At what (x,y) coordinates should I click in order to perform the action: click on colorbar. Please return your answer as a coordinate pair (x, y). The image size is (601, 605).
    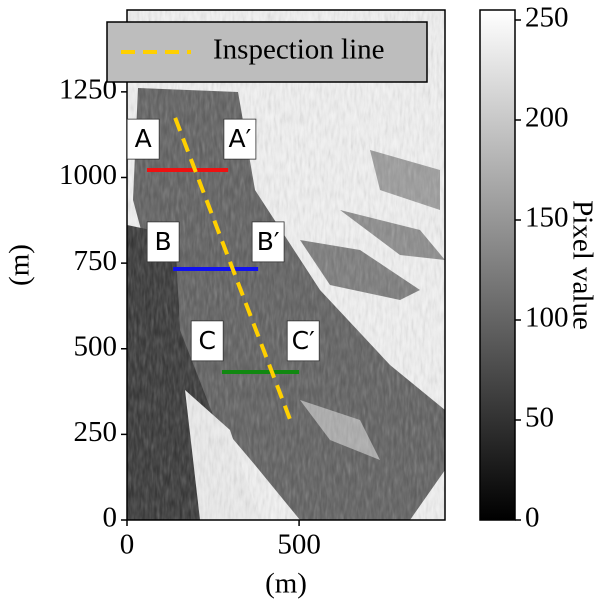
    Looking at the image, I should click on (497, 265).